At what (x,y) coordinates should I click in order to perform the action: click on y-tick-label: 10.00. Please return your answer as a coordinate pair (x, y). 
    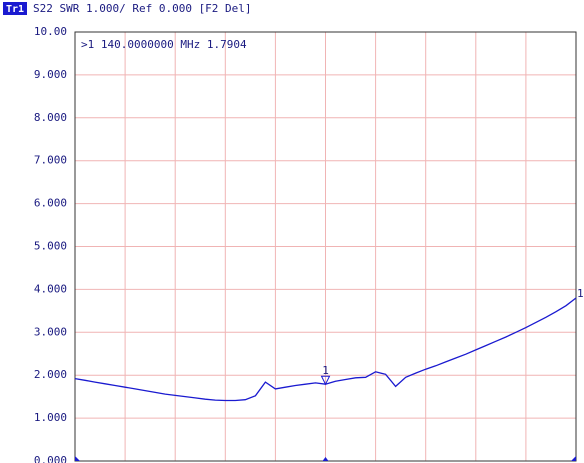
    Looking at the image, I should click on (50, 31).